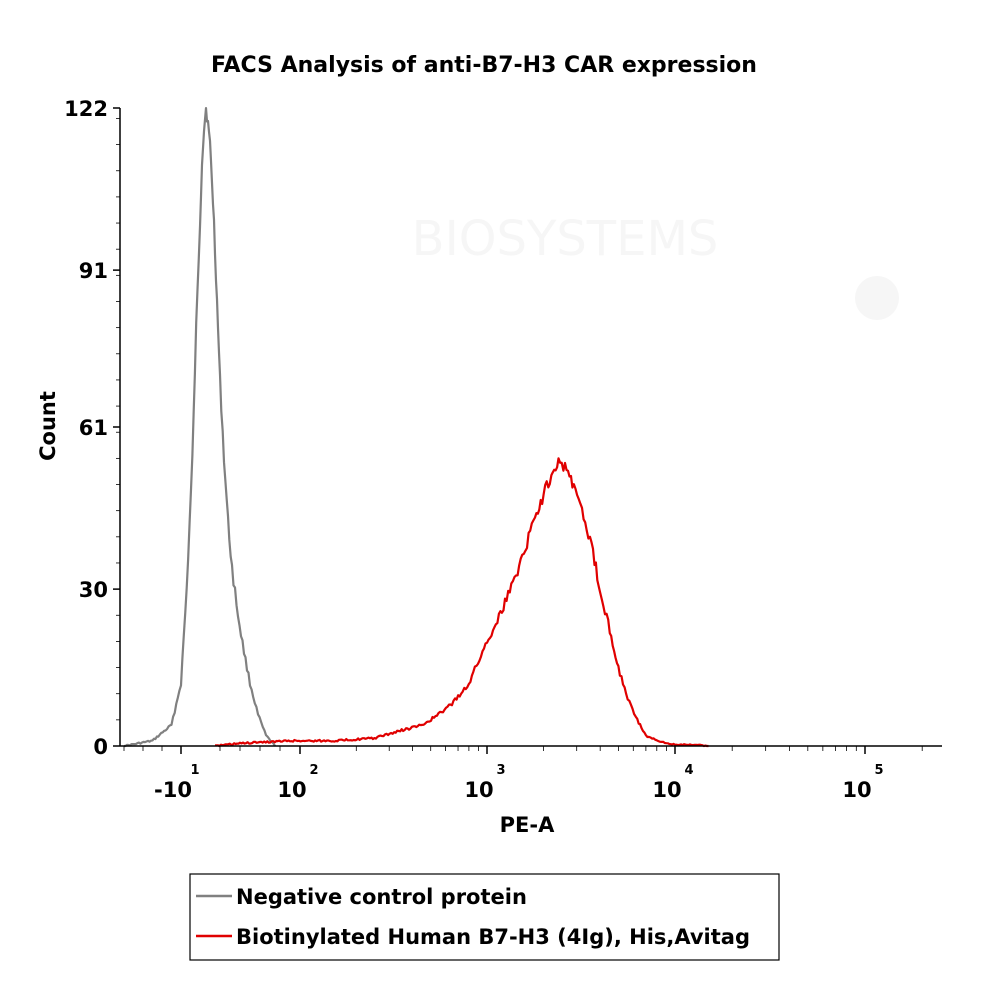  I want to click on legend-box, so click(484, 917).